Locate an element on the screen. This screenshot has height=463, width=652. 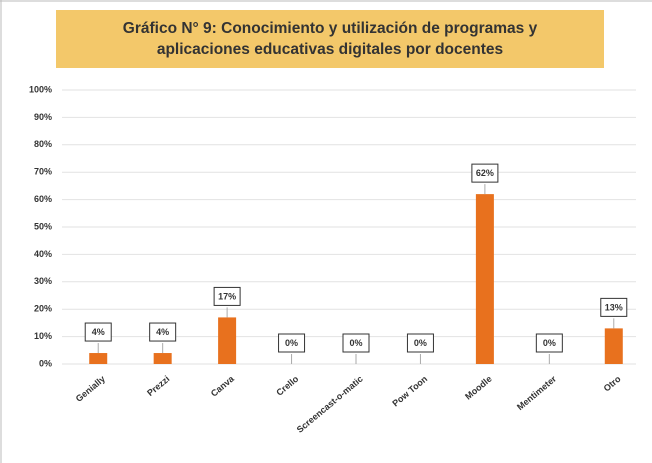
y-tick-label: 20% is located at coordinates (43, 309).